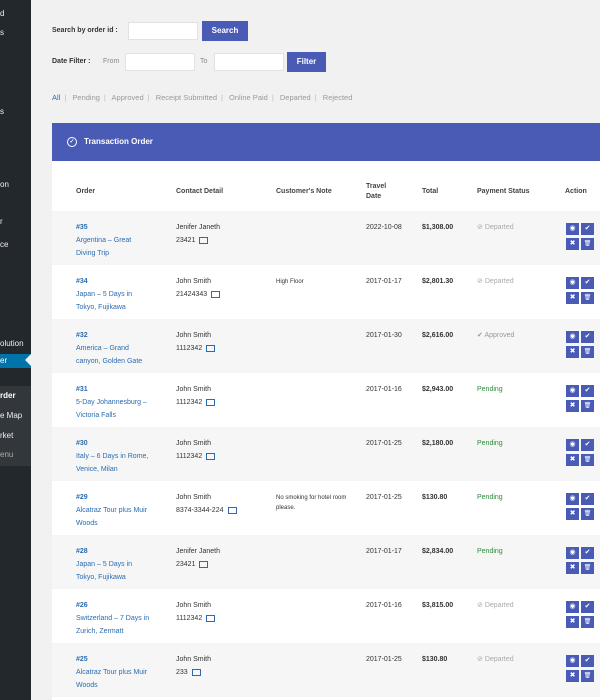 This screenshot has width=600, height=700. I want to click on order-cell: #31 5-Day Johannesburg – Victoria Falls, so click(113, 402).